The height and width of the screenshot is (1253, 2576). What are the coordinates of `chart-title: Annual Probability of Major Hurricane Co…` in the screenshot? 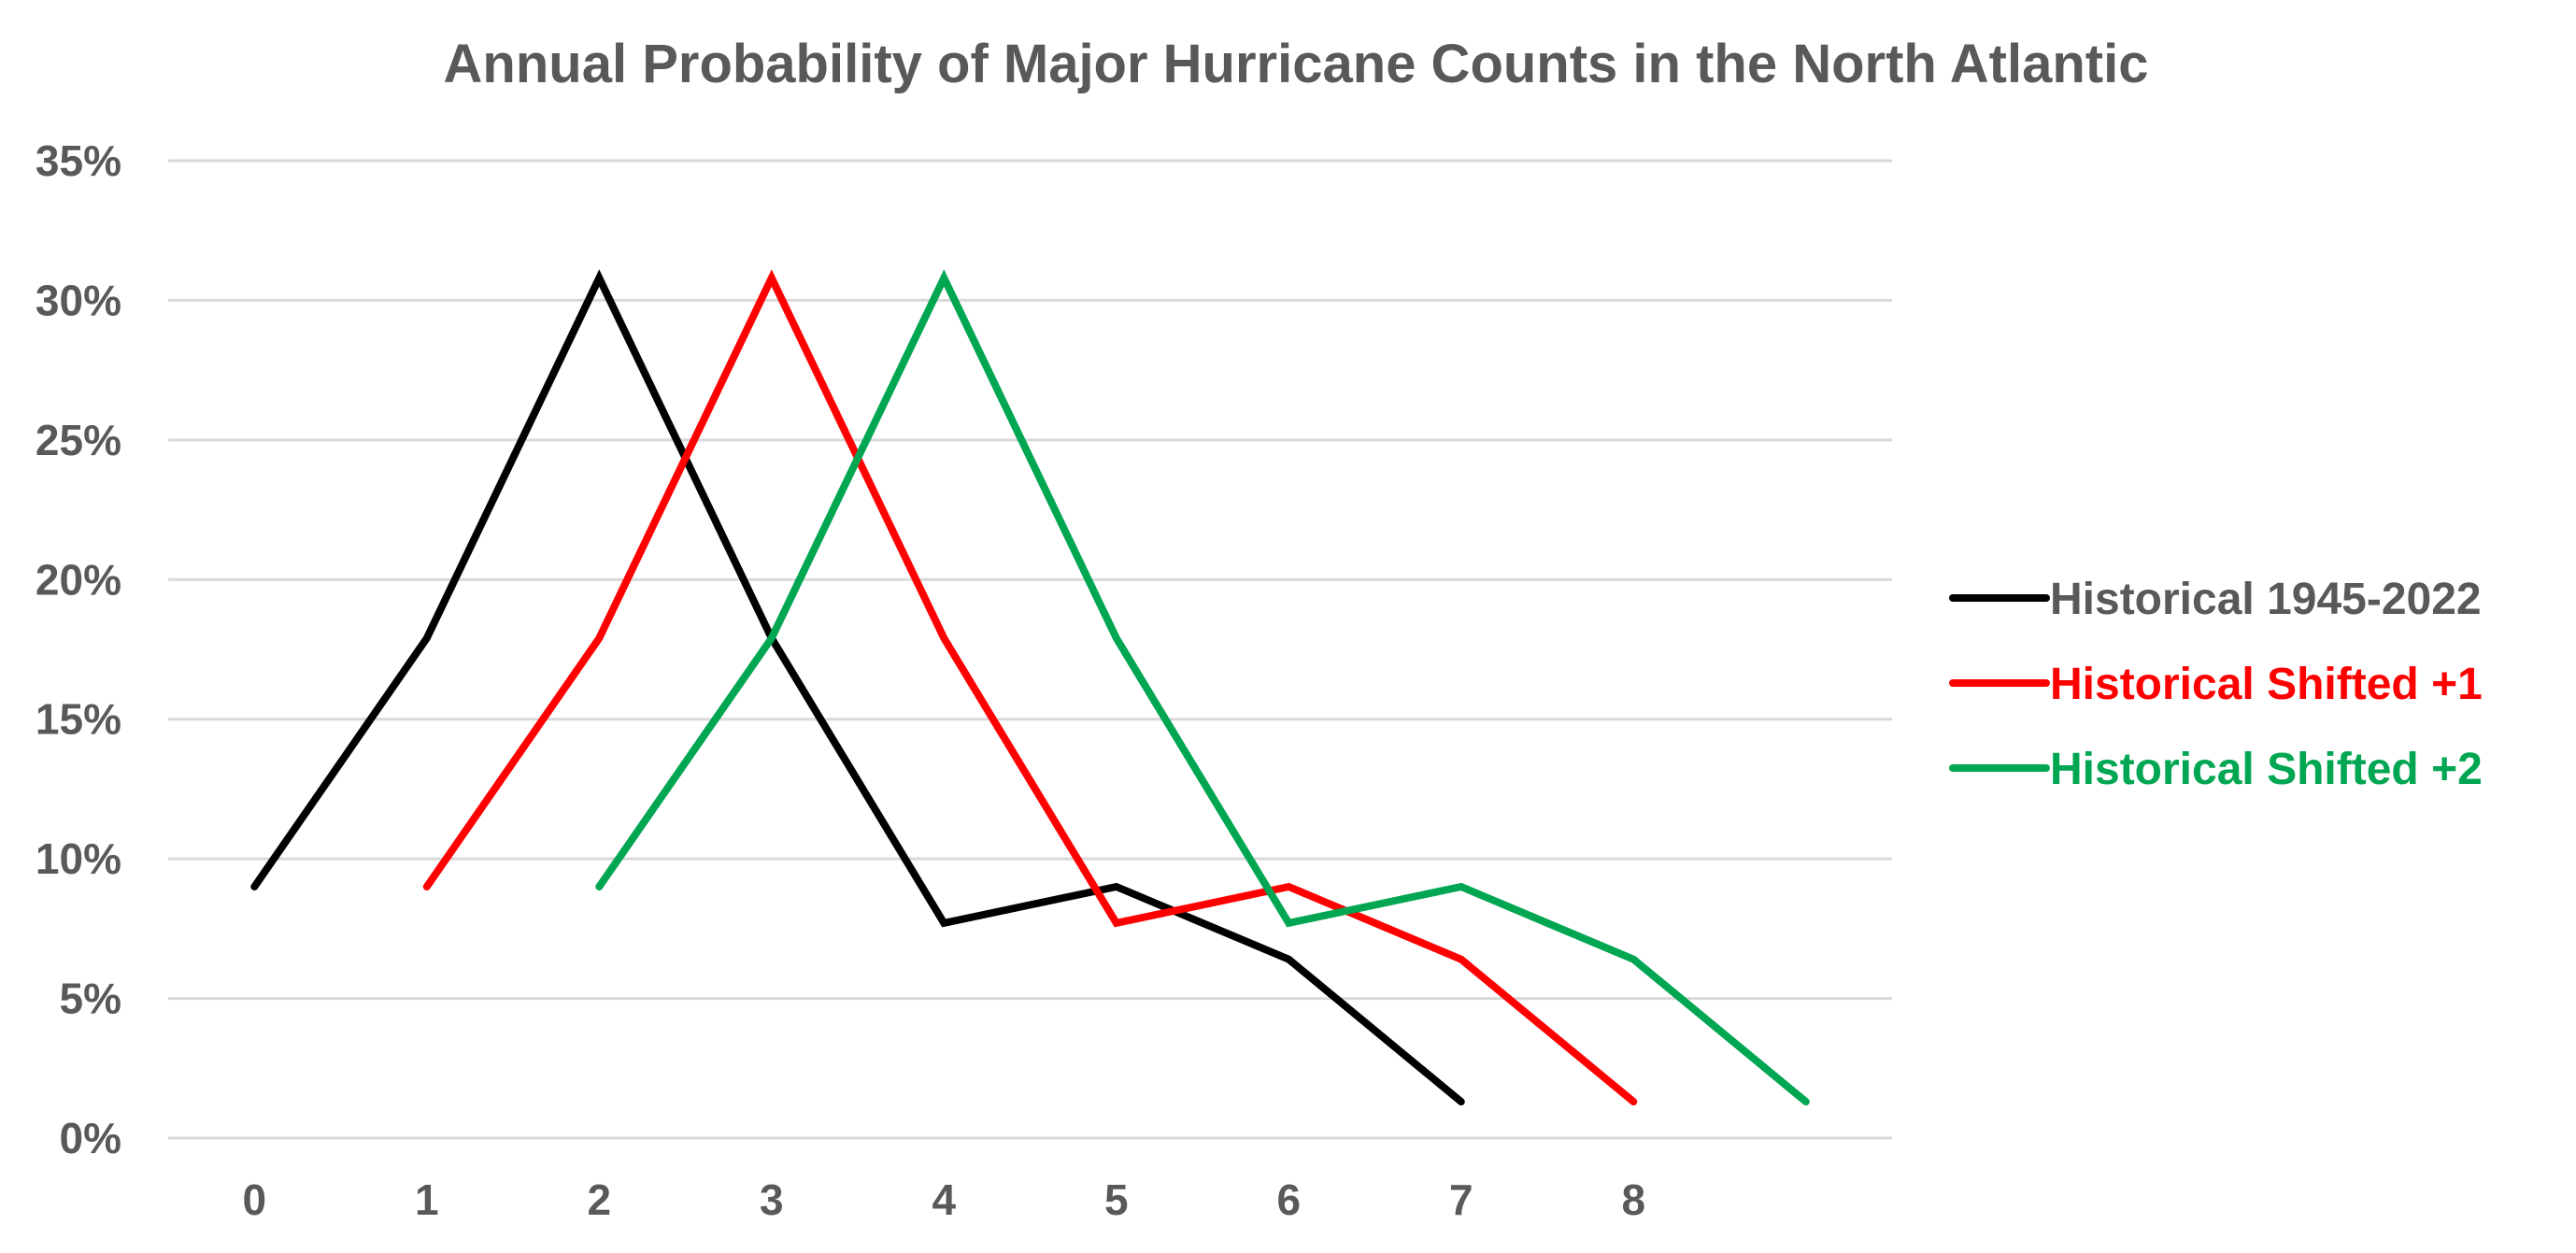 It's located at (1296, 64).